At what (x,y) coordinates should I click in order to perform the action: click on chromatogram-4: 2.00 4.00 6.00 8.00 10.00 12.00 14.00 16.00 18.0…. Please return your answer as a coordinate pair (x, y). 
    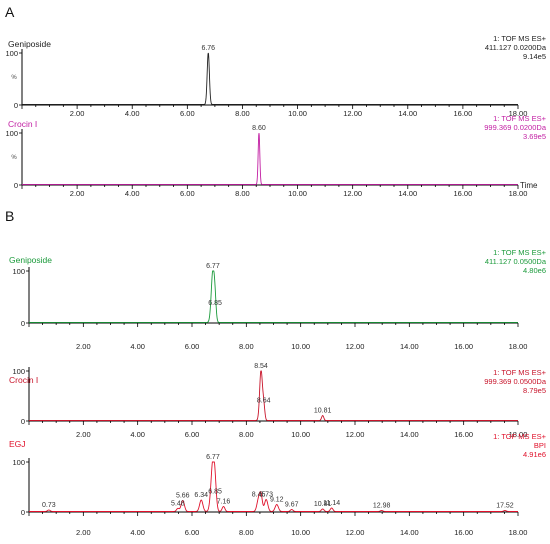
    Looking at the image, I should click on (278, 401).